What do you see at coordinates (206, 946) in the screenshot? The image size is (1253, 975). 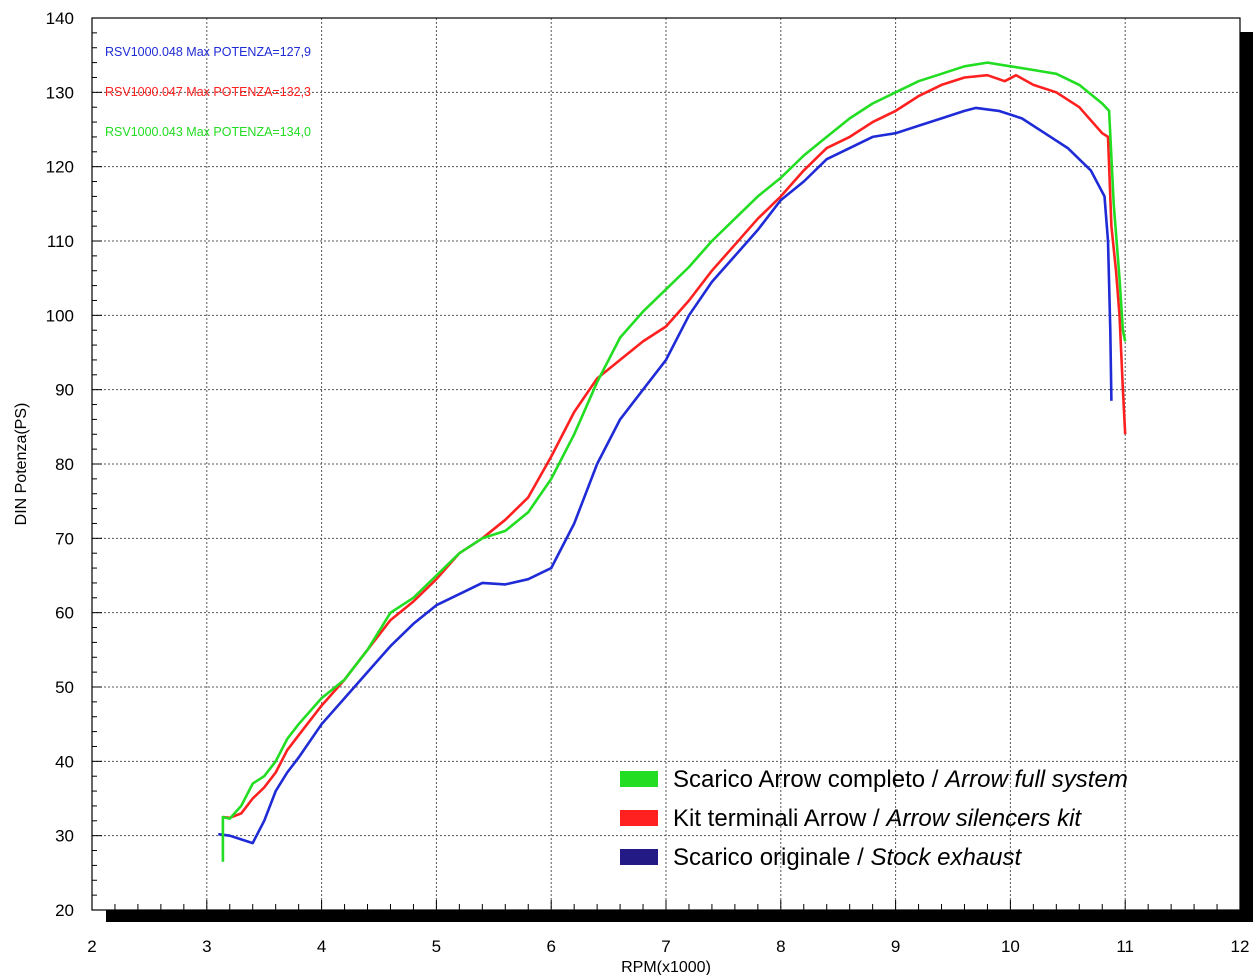 I see `x-tick-label: 3` at bounding box center [206, 946].